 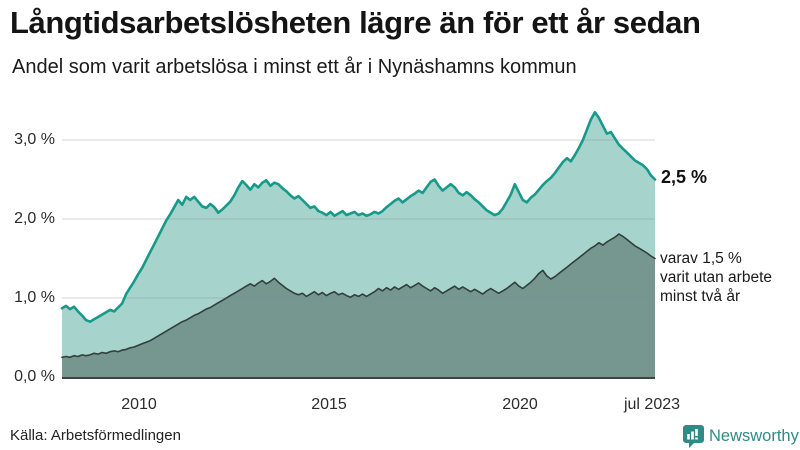 I want to click on subset-label-line-3: minst två år, so click(x=700, y=296).